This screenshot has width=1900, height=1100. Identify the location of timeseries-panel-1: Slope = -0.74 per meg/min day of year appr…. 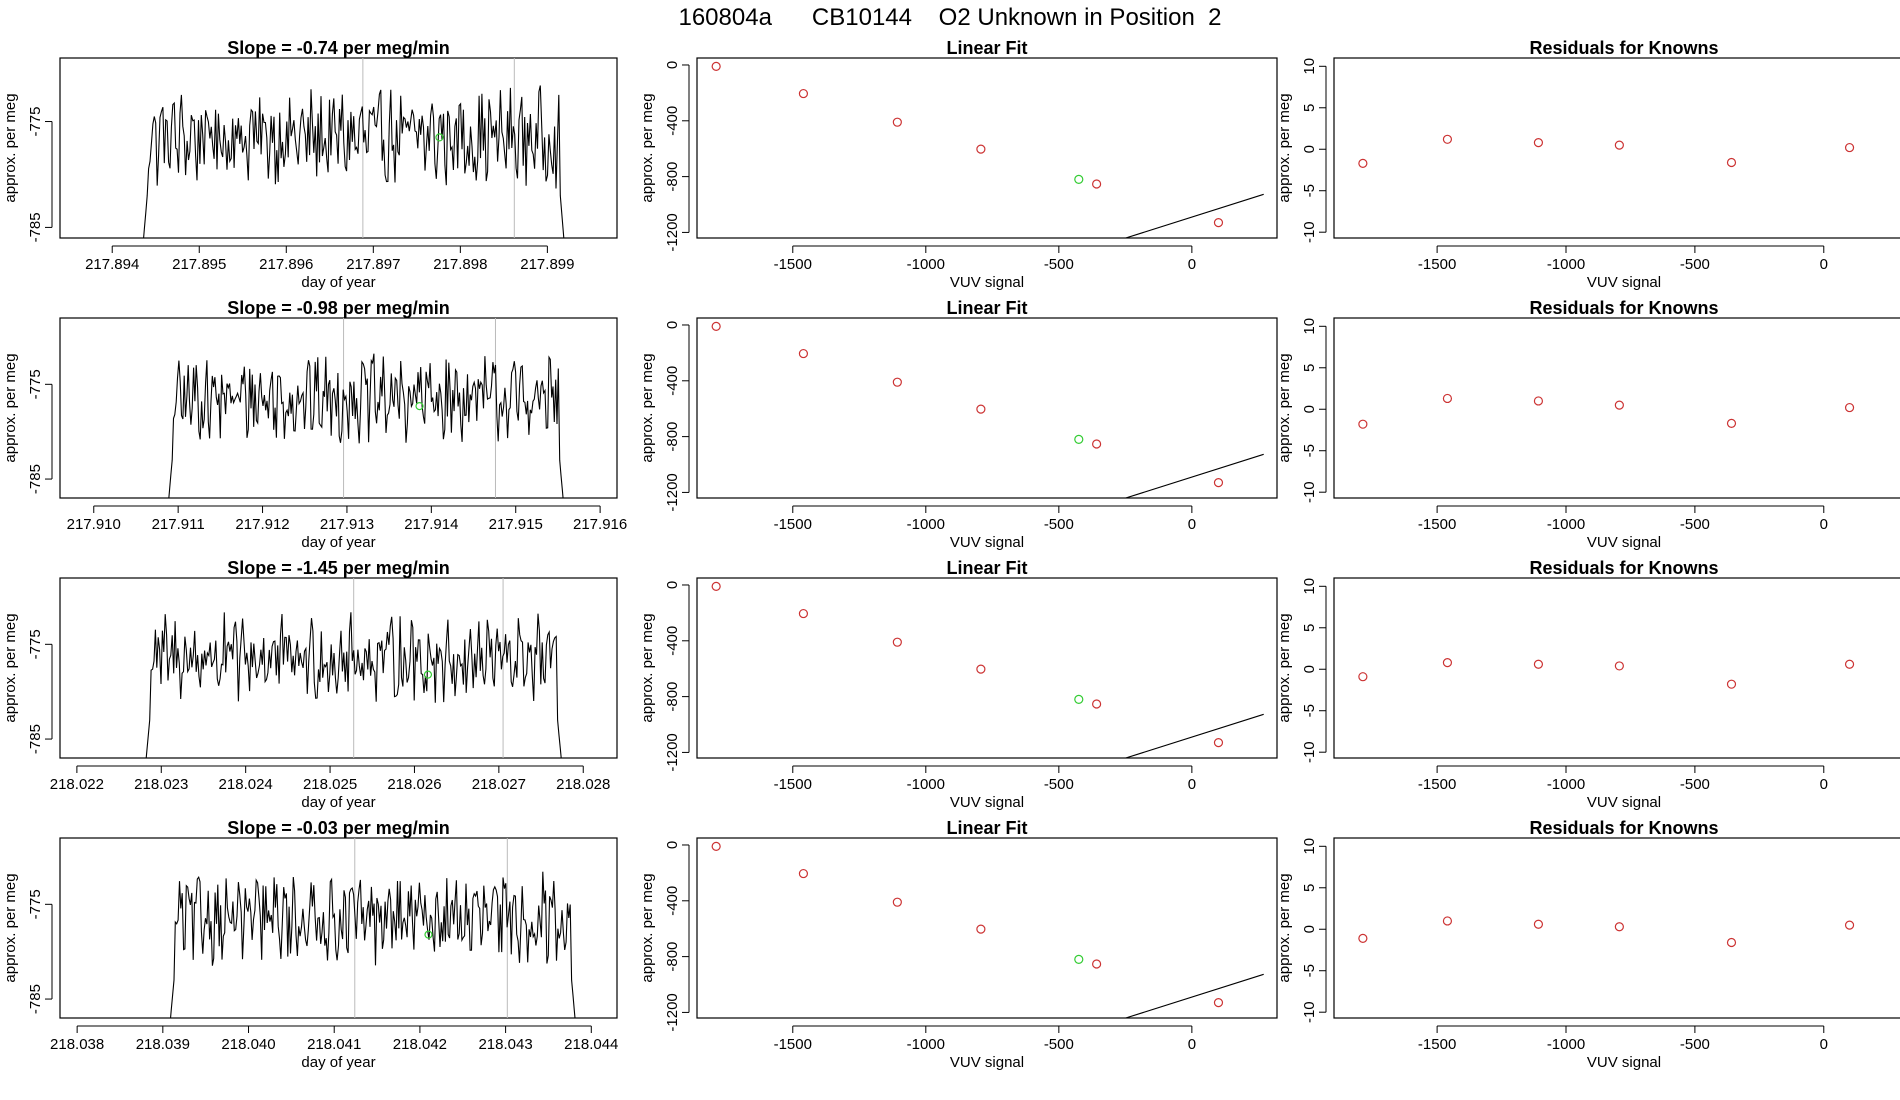
(310, 164).